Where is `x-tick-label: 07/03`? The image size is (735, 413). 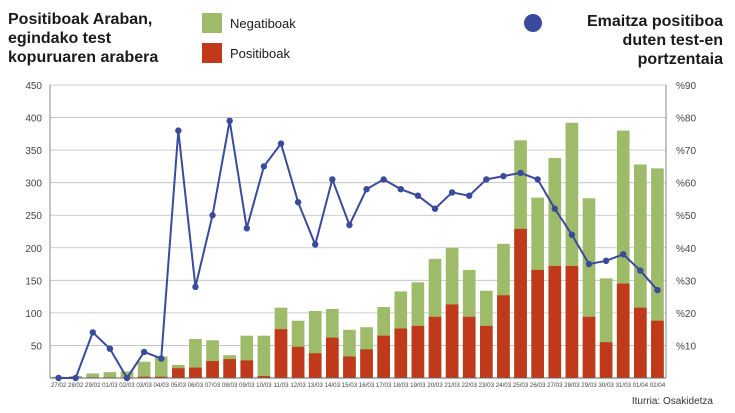
x-tick-label: 07/03 is located at coordinates (213, 385).